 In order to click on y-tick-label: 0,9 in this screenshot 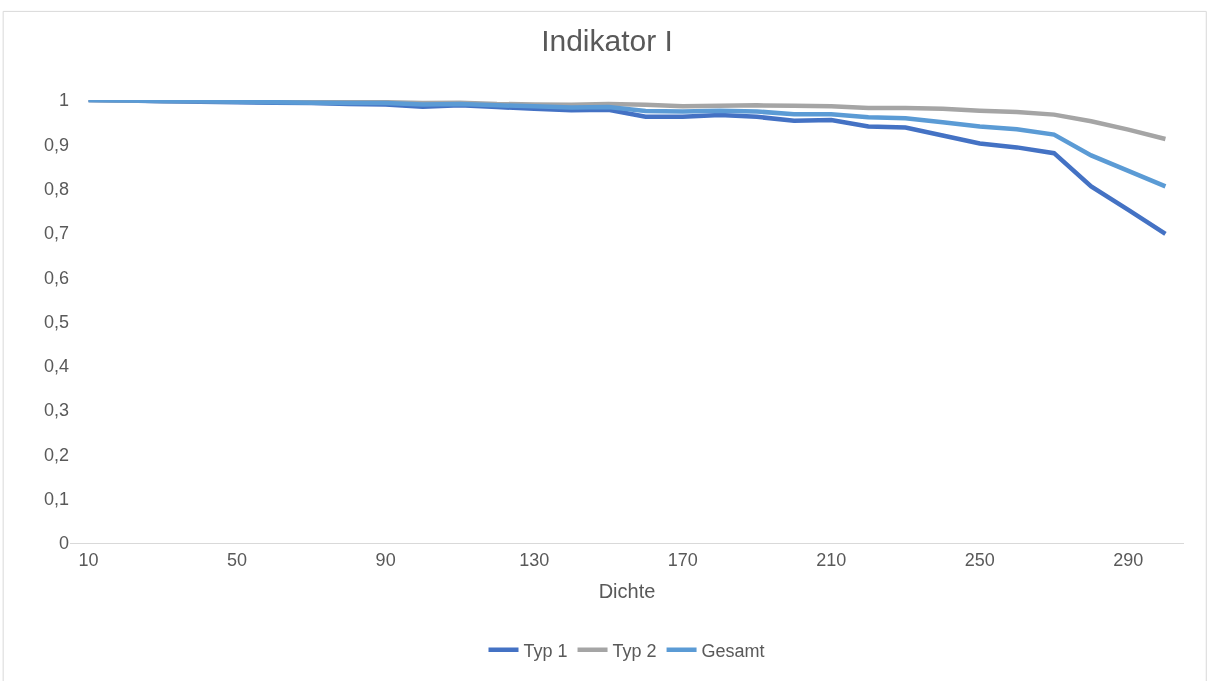, I will do `click(56, 144)`.